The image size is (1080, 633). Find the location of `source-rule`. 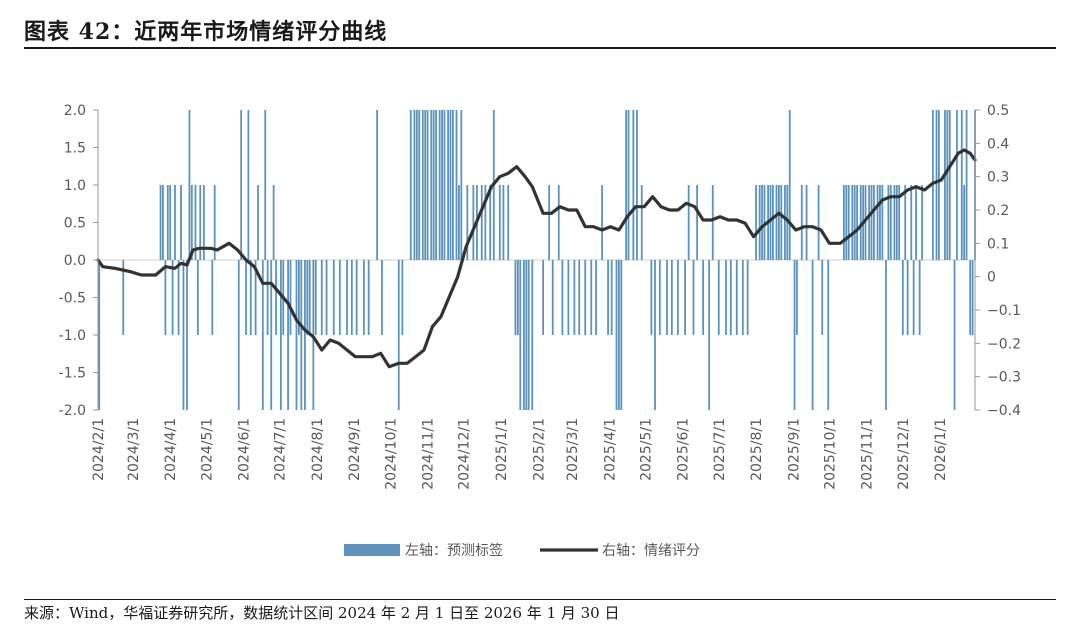

source-rule is located at coordinates (540, 599).